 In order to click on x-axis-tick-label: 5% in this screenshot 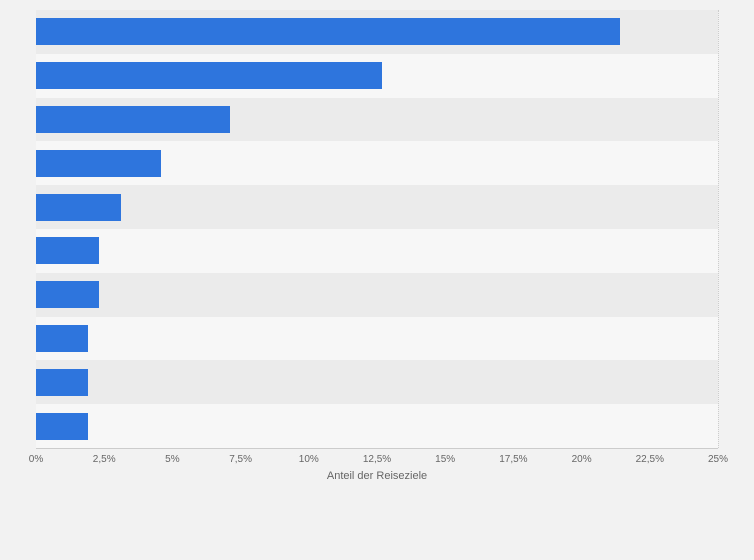, I will do `click(172, 459)`.